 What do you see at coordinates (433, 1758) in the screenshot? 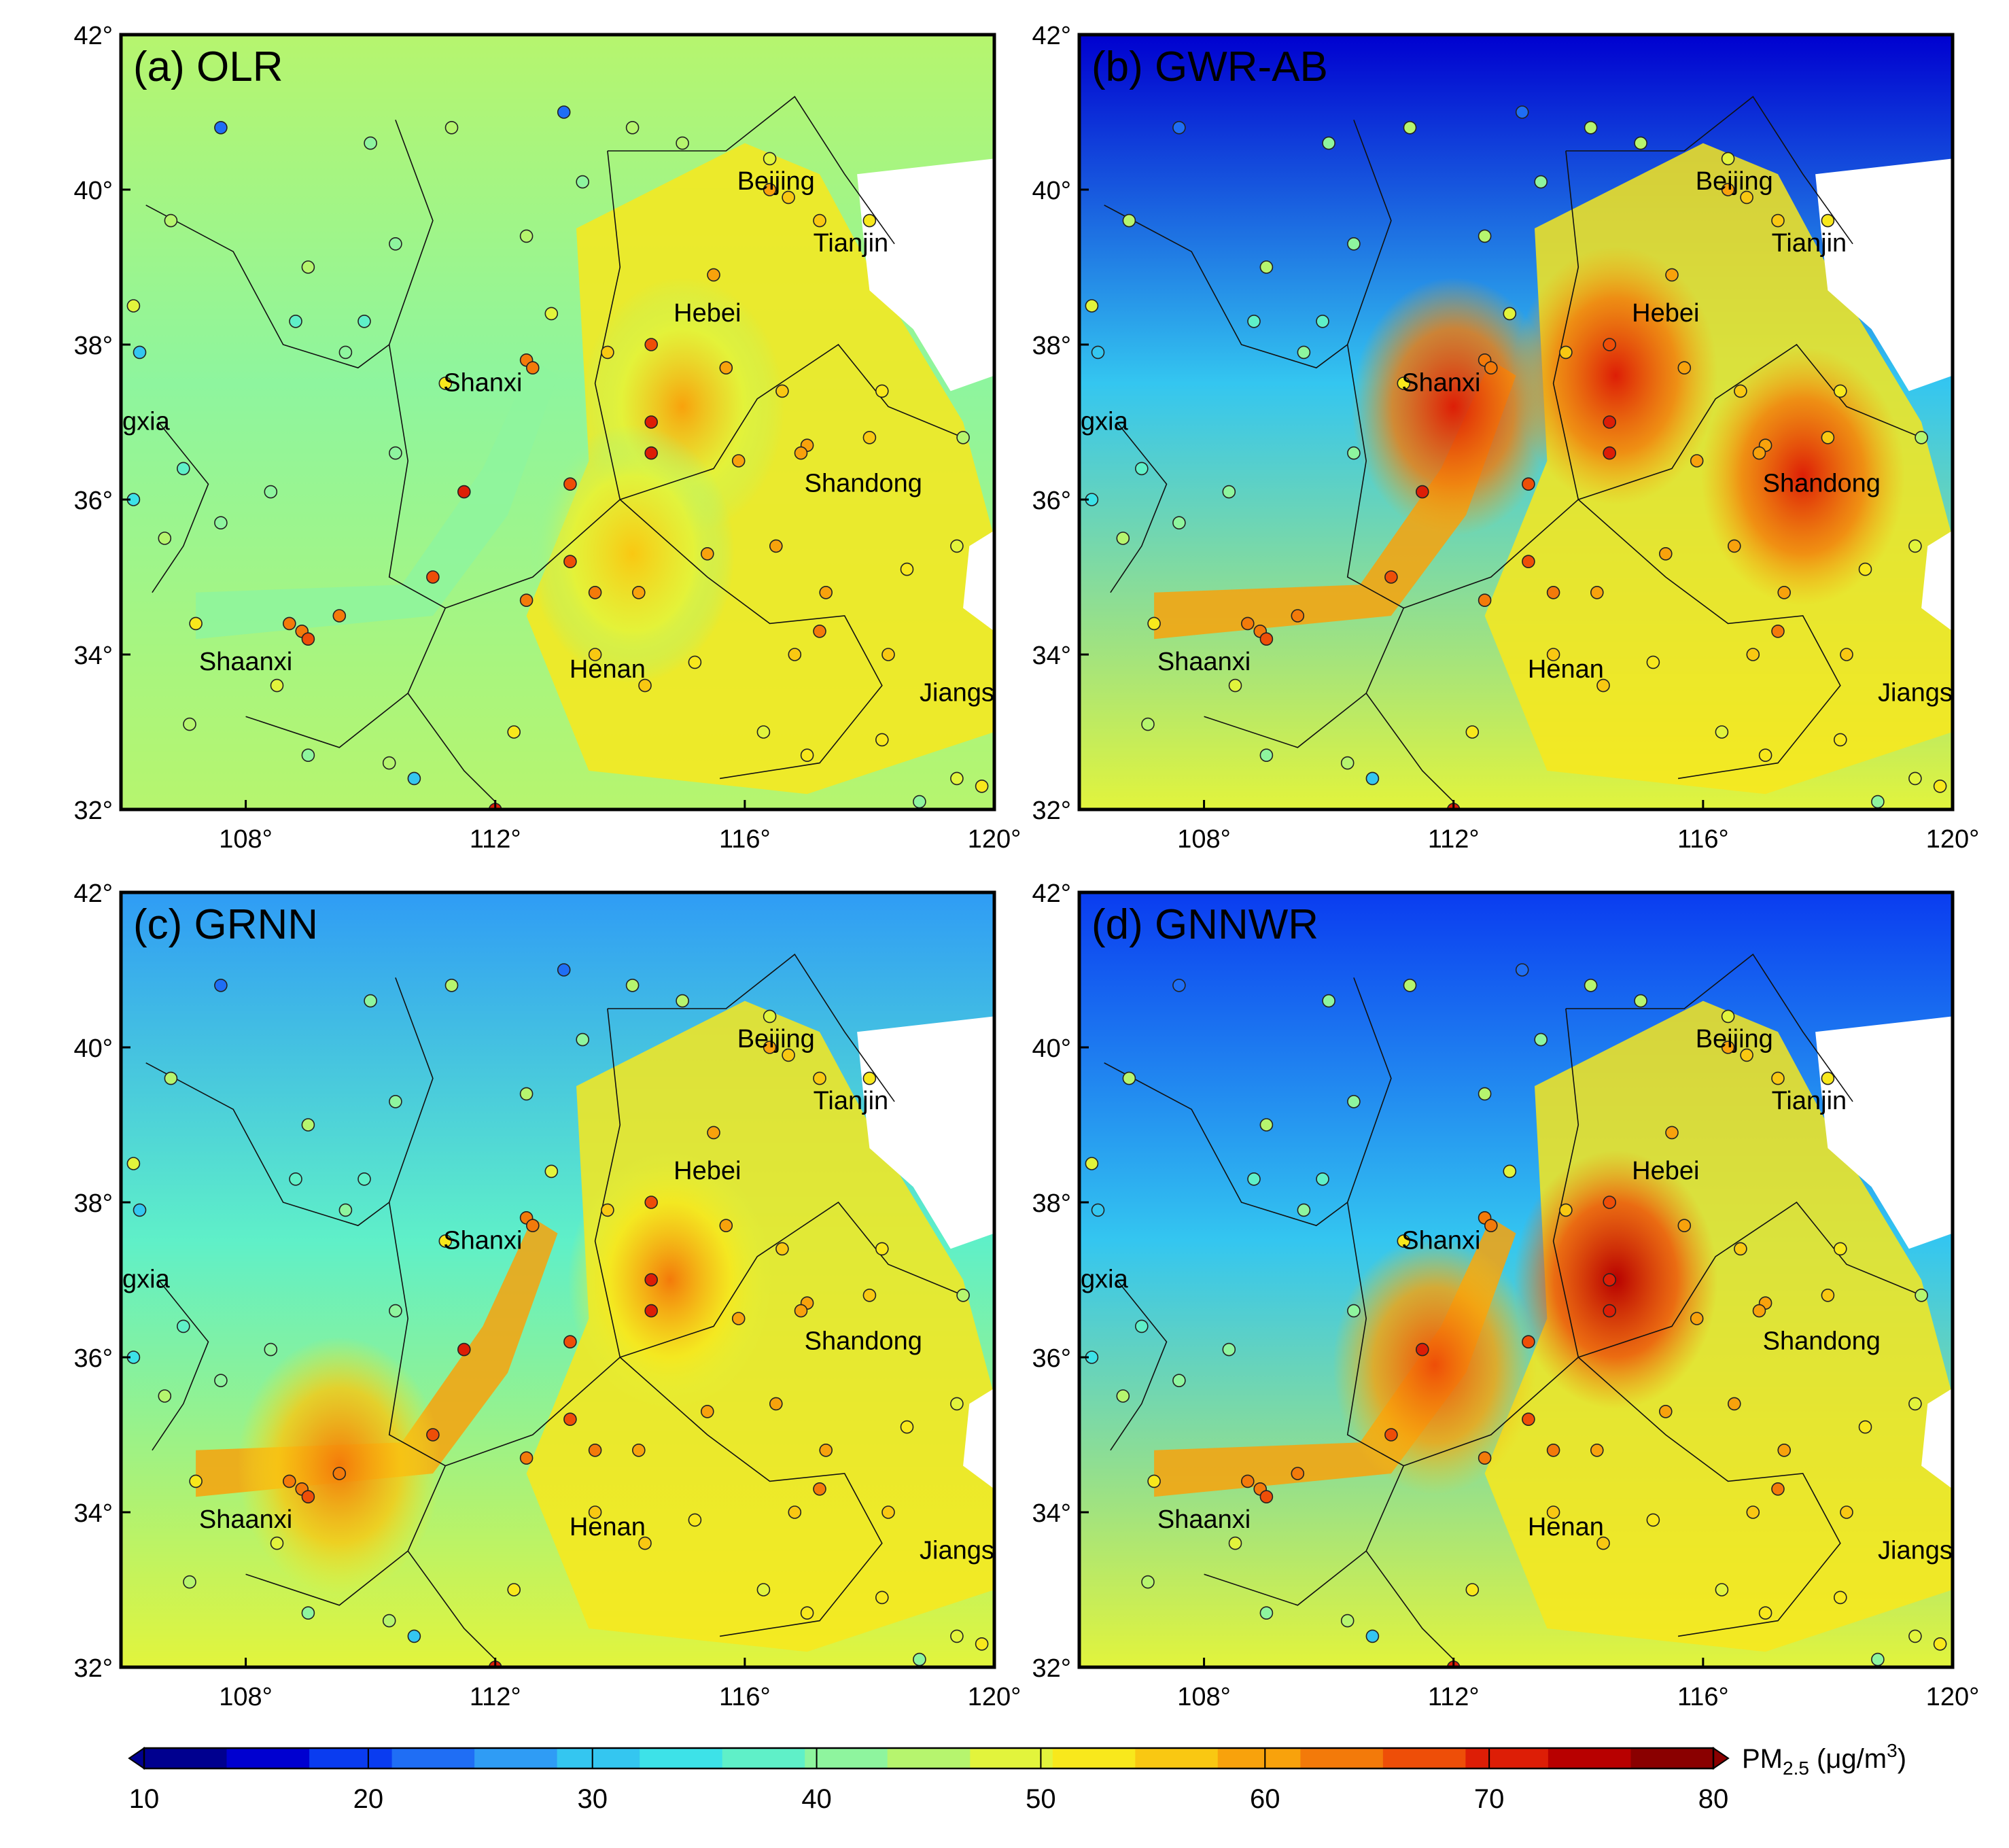
I see `colorbar-segment` at bounding box center [433, 1758].